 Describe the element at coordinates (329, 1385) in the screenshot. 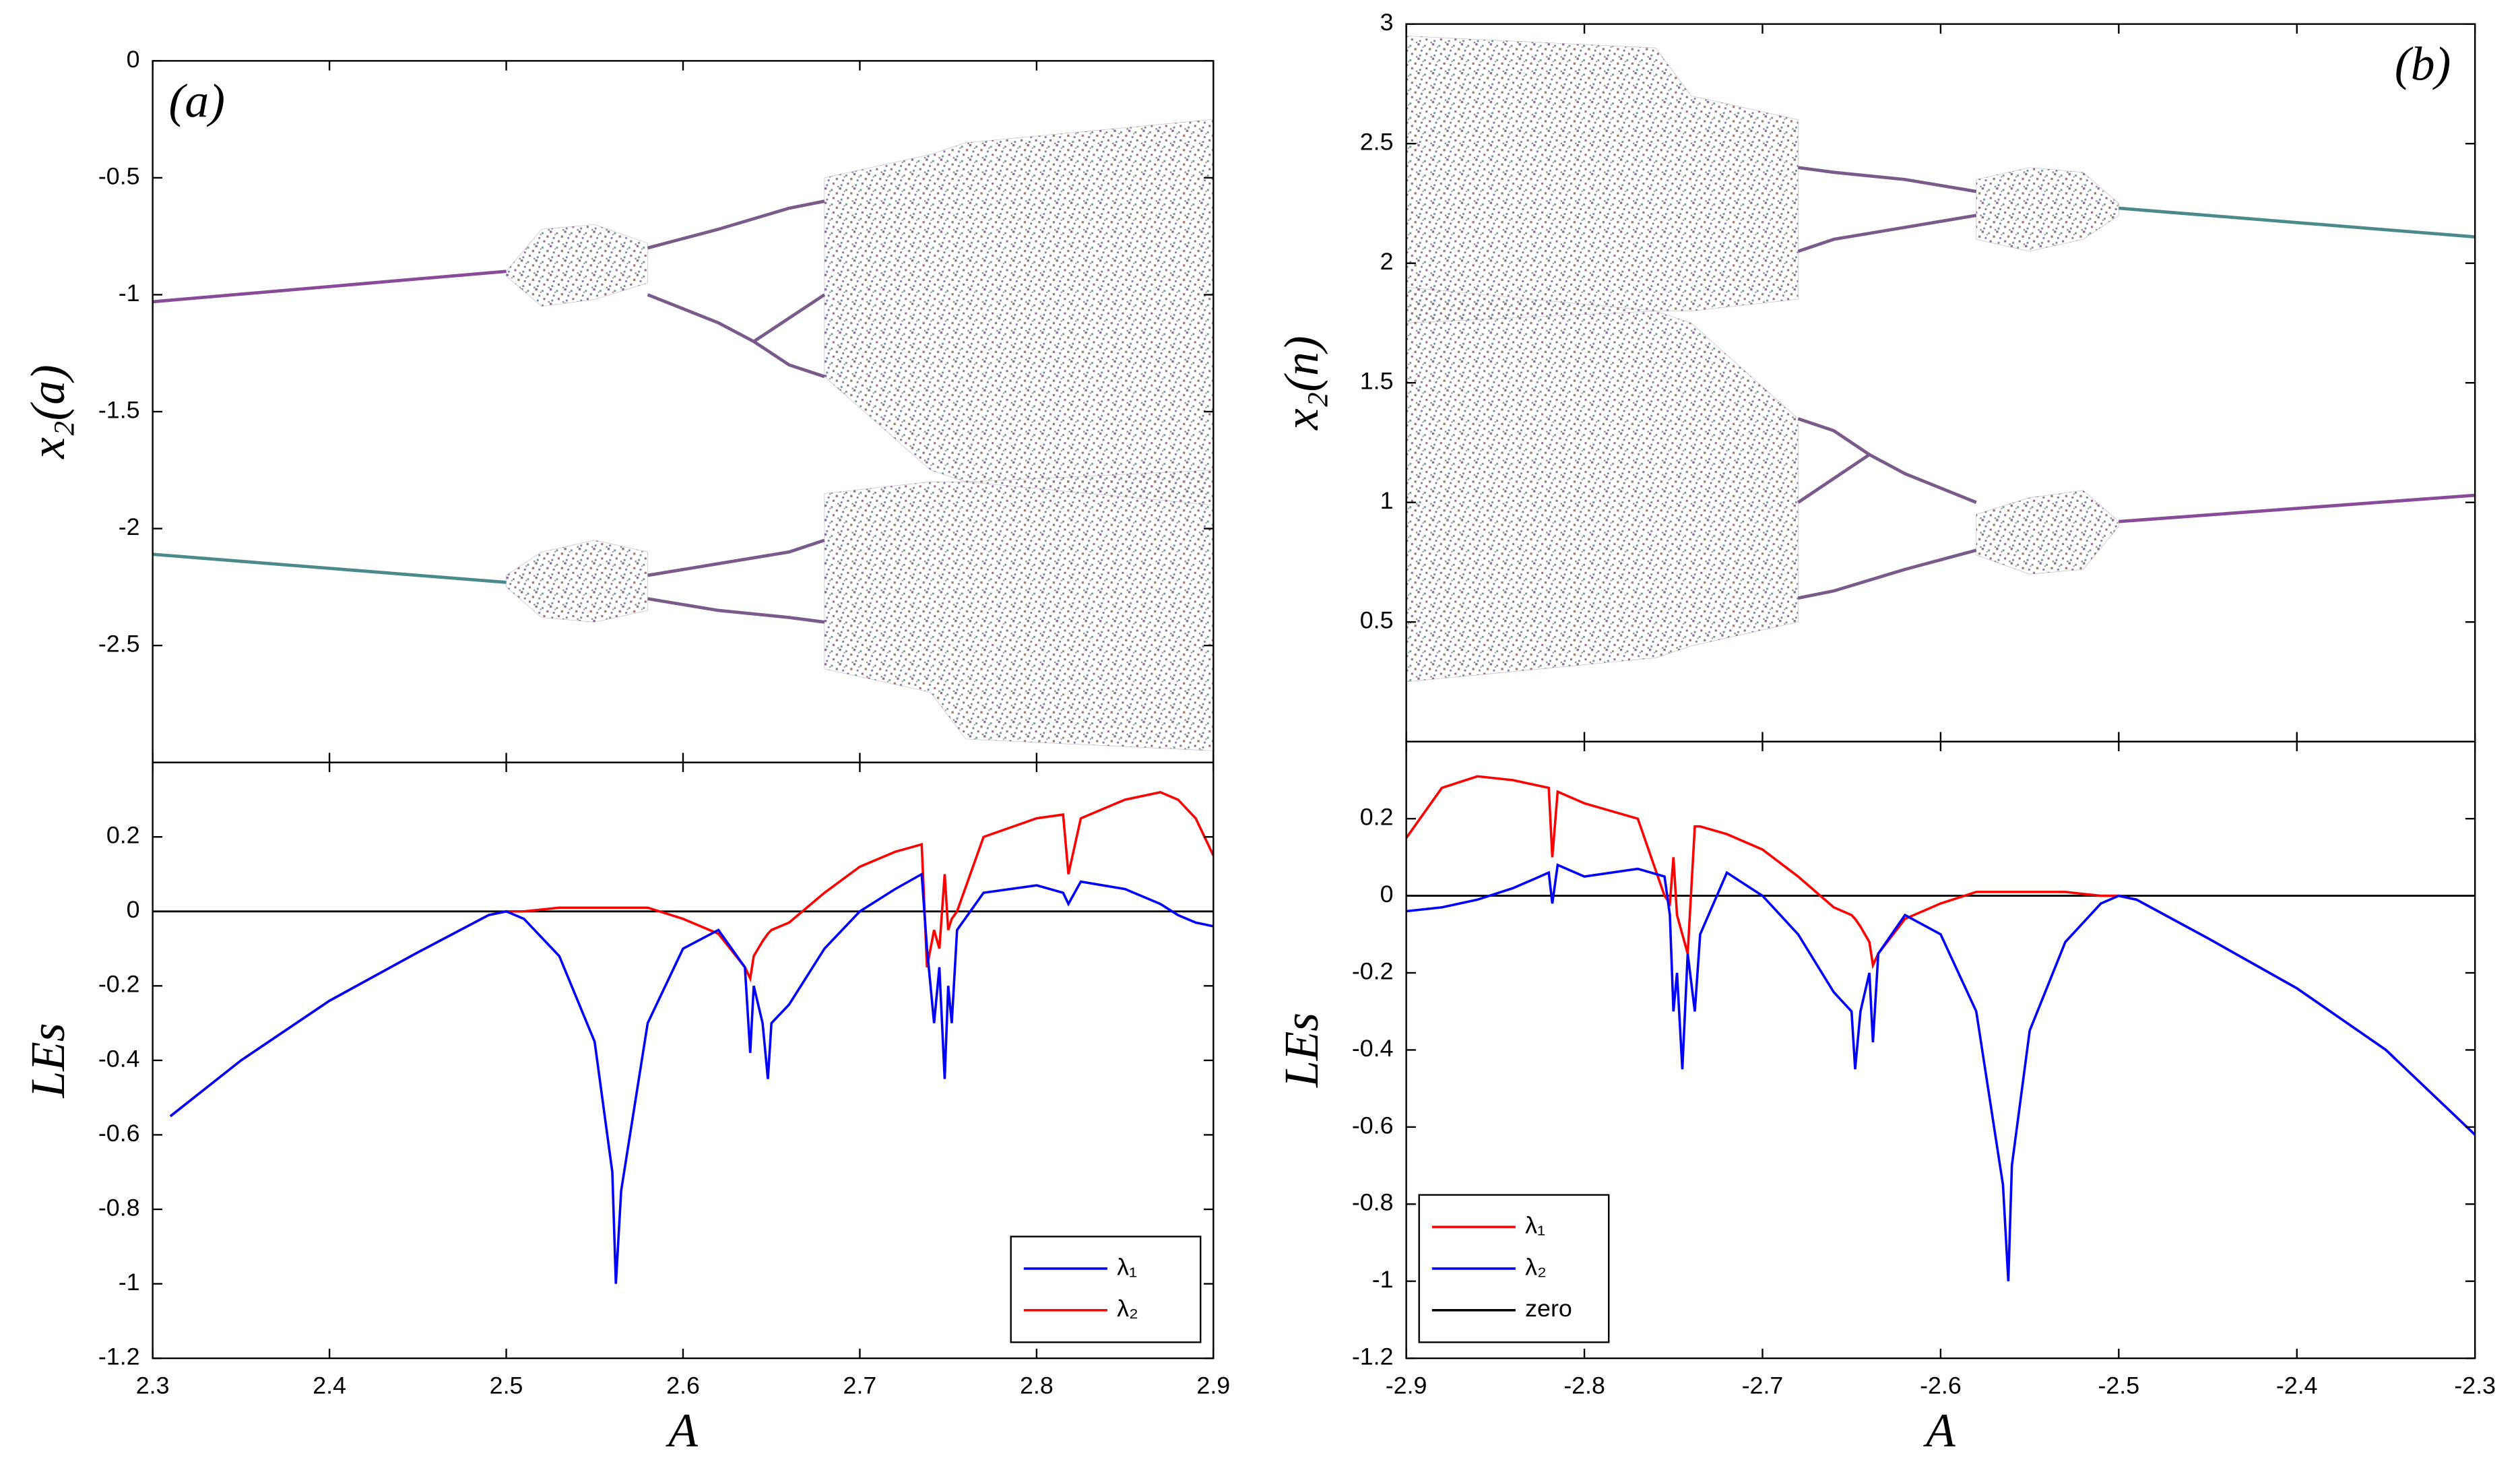

I see `x-tick-label: 2.4` at that location.